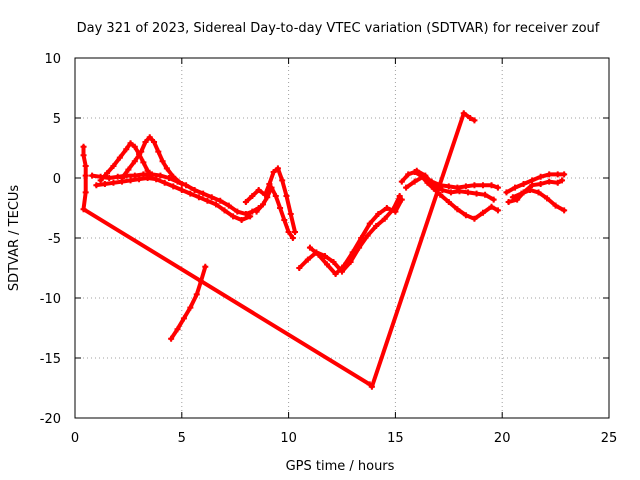 The width and height of the screenshot is (640, 480). What do you see at coordinates (57, 119) in the screenshot?
I see `y-tick-label: 5` at bounding box center [57, 119].